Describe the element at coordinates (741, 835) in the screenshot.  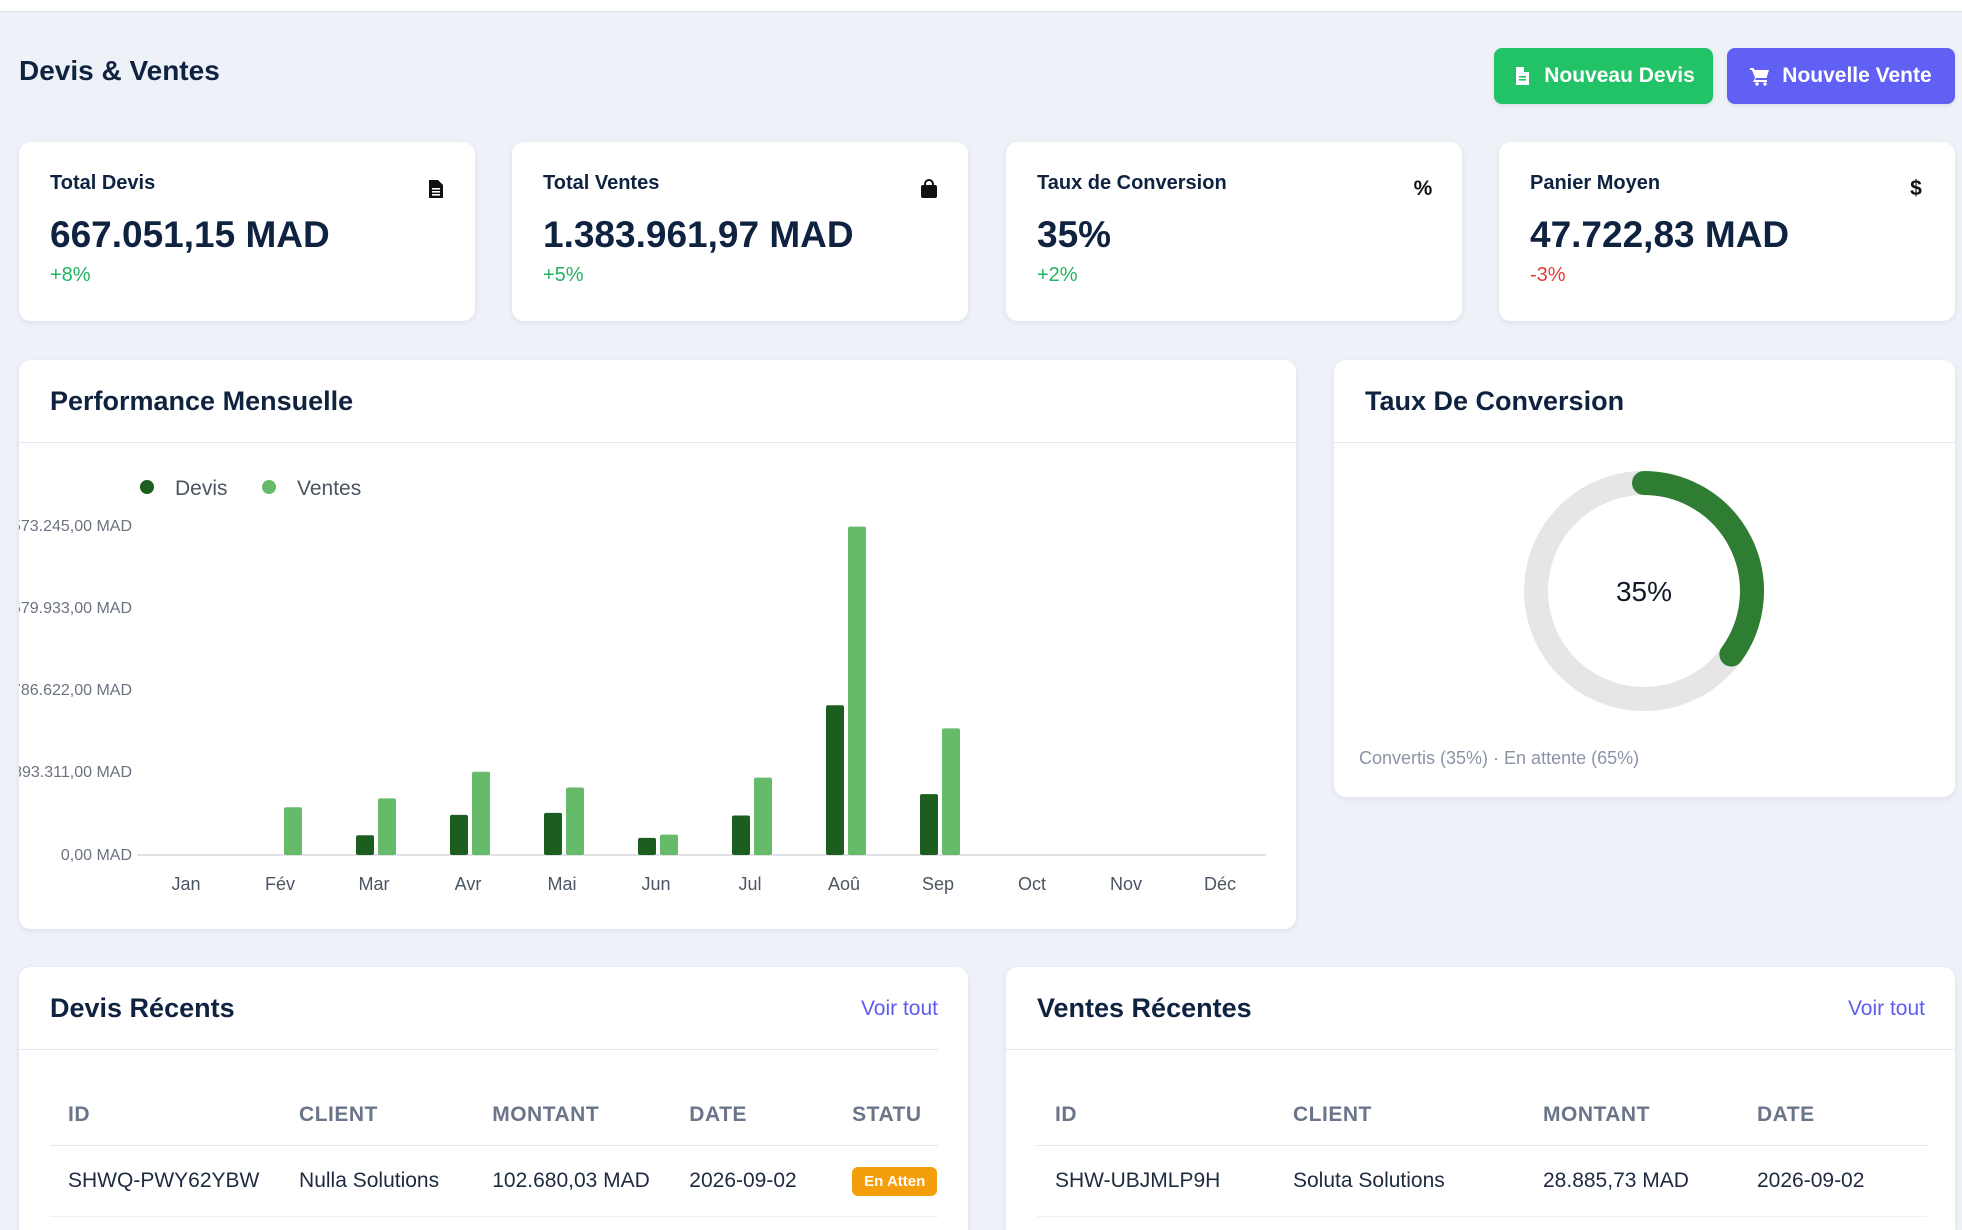
I see `bar-devis-Jul` at that location.